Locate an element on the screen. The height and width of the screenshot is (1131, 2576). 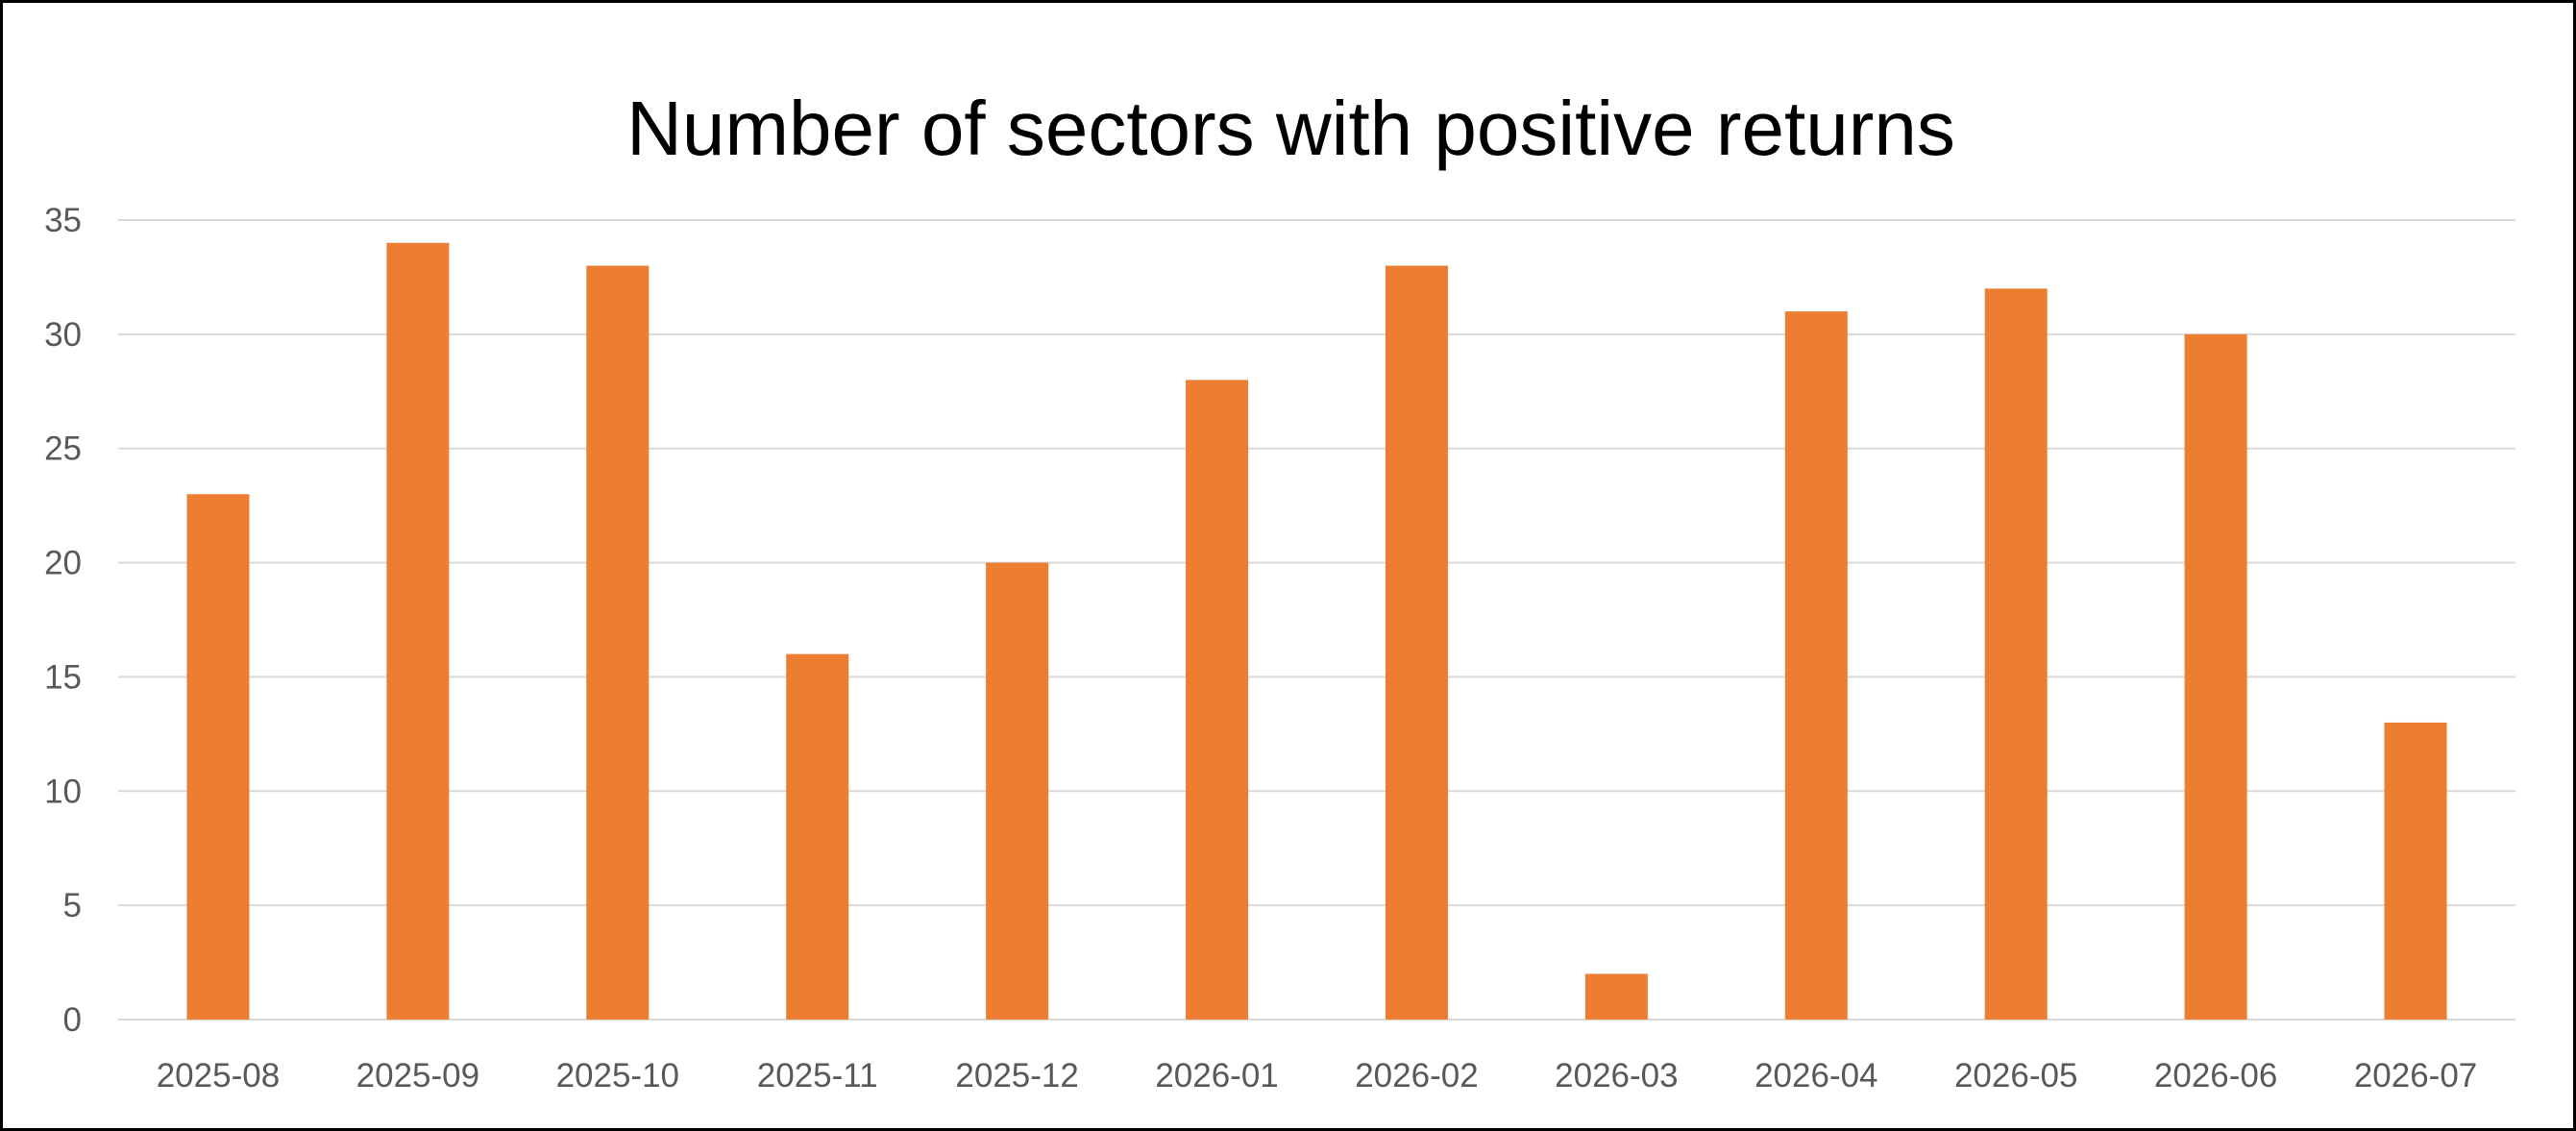
x-tick-label: 2025-11 is located at coordinates (817, 1076).